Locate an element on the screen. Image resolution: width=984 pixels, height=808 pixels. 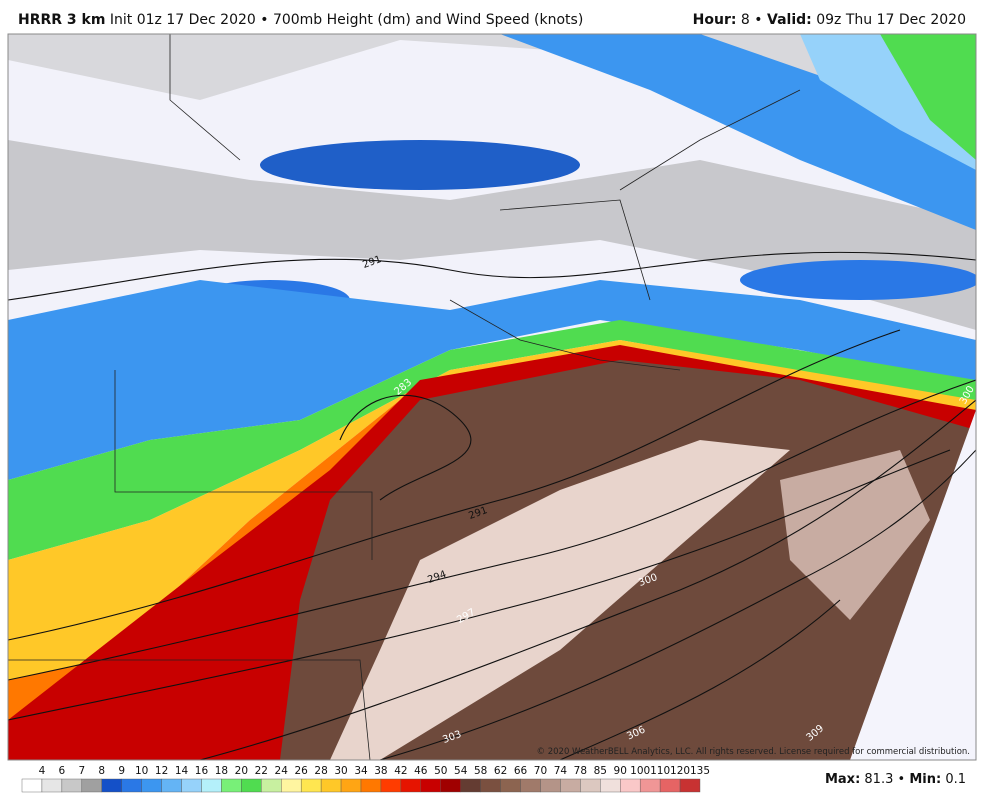
no-data is located at coordinates (913, 585).